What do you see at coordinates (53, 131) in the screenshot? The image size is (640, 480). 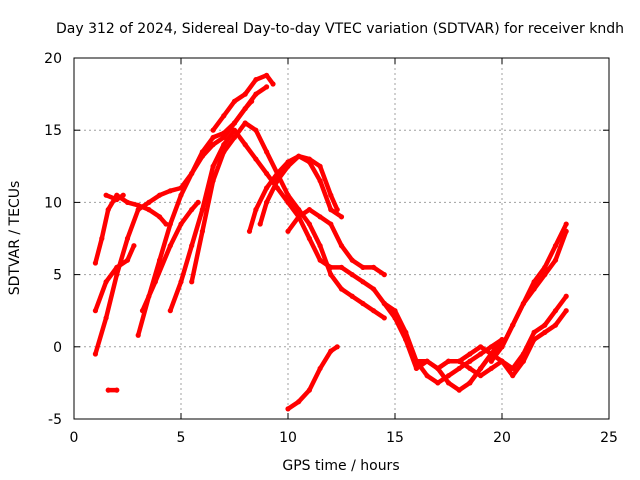 I see `y-tick-label: 15` at bounding box center [53, 131].